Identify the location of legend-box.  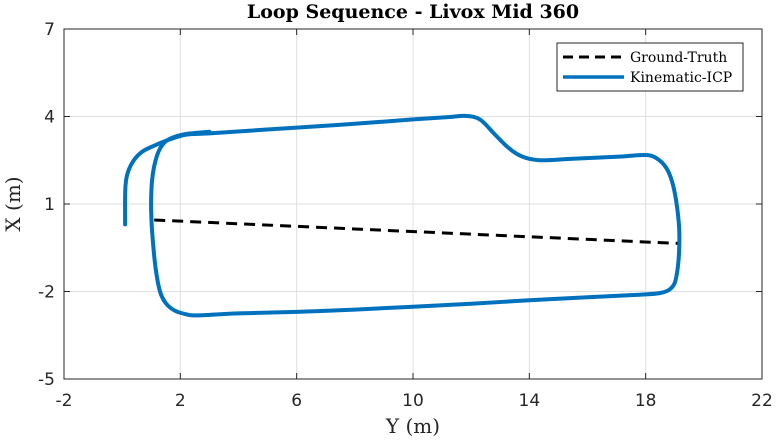
(650, 67).